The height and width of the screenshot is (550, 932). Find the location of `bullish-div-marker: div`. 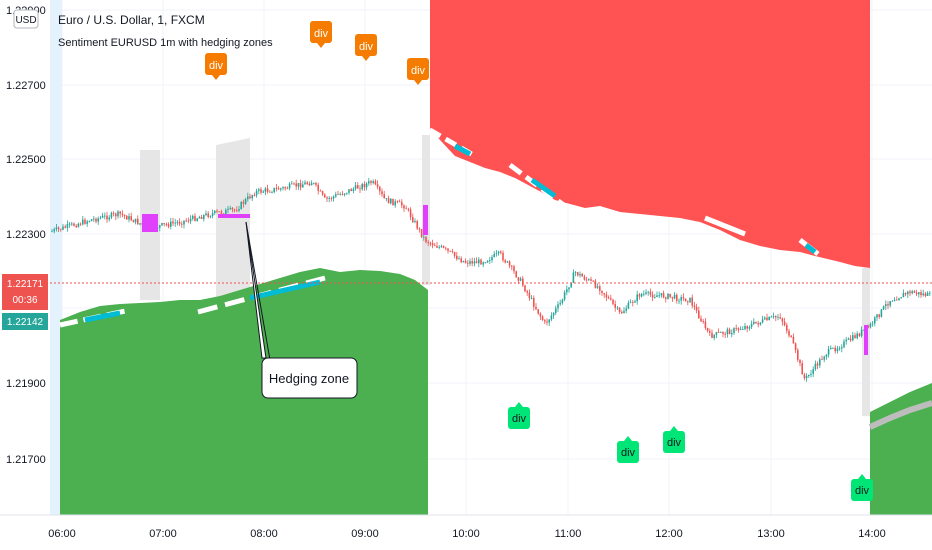

bullish-div-marker: div is located at coordinates (862, 487).